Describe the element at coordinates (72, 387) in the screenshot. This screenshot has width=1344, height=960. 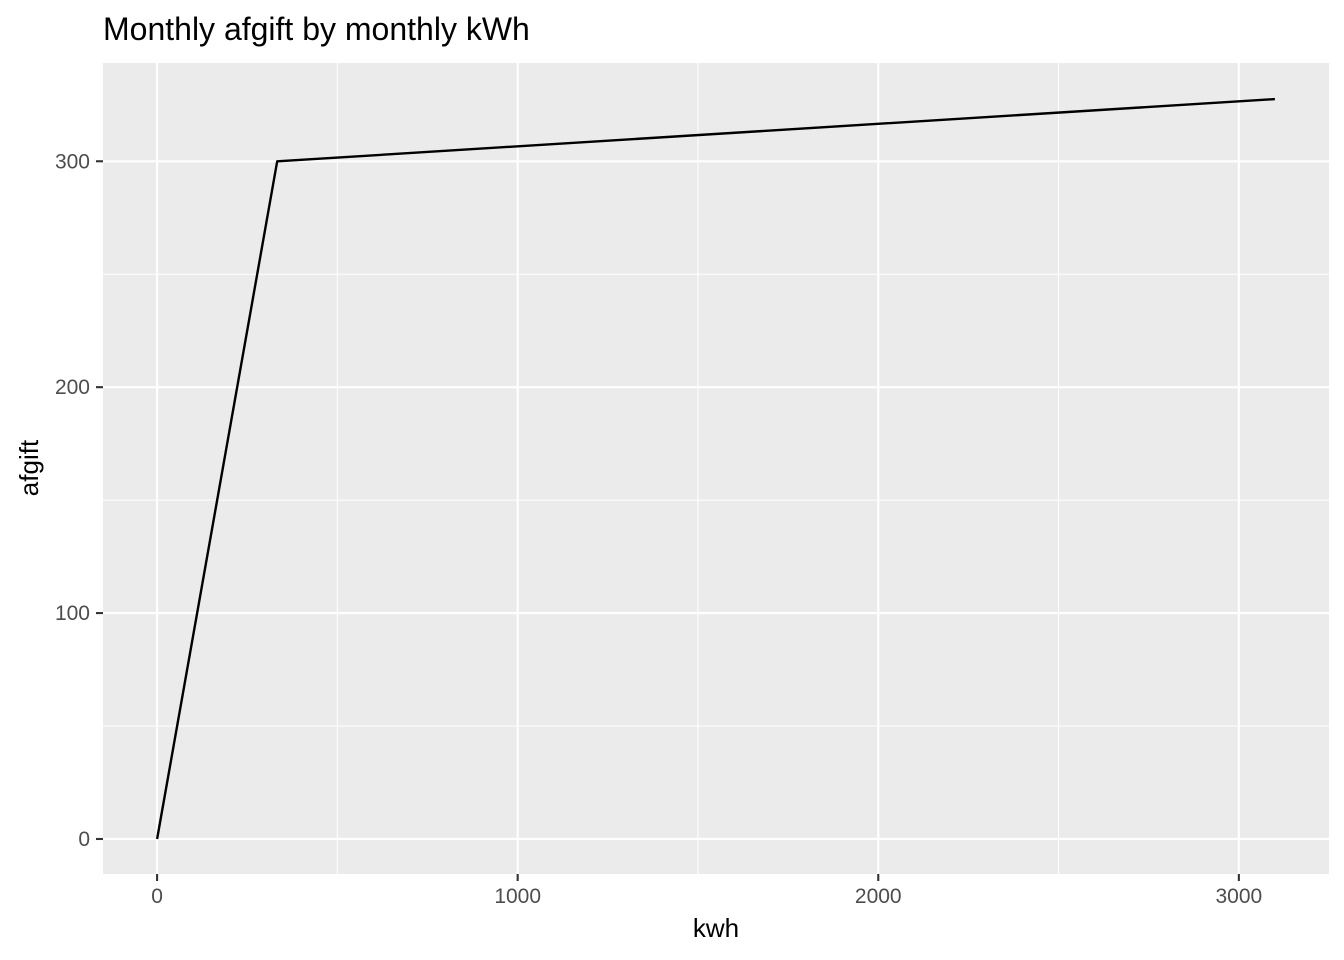
I see `y-tick-label: 200` at that location.